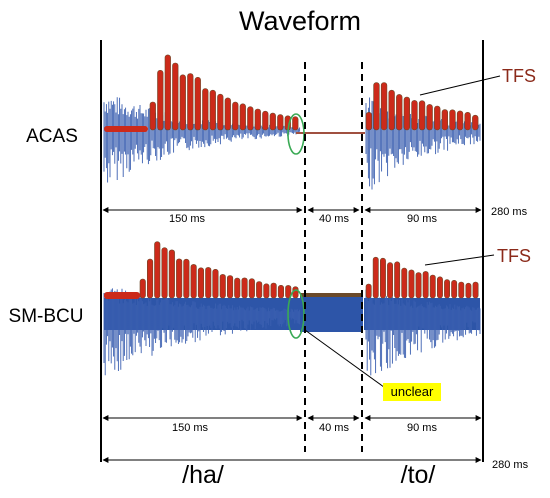 The height and width of the screenshot is (498, 550). Describe the element at coordinates (418, 475) in the screenshot. I see `phoneme-to: /to/` at that location.